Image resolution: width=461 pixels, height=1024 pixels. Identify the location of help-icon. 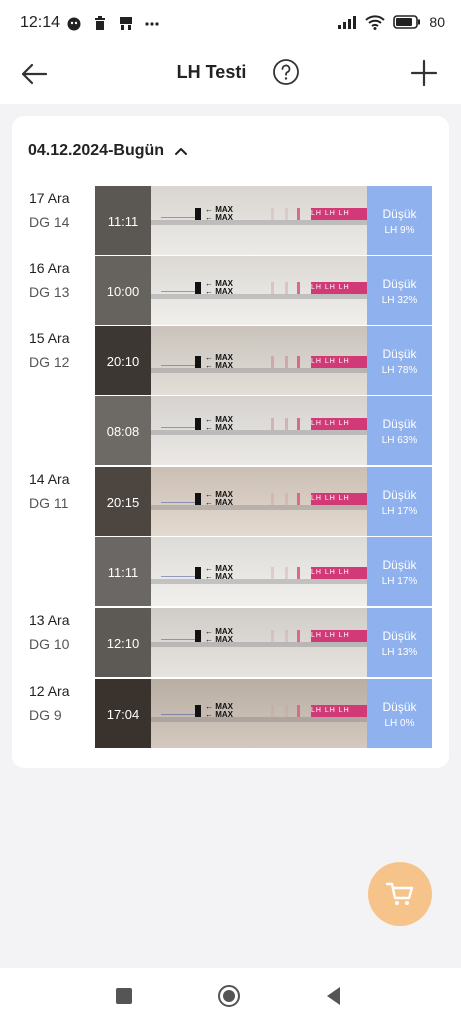
(286, 72).